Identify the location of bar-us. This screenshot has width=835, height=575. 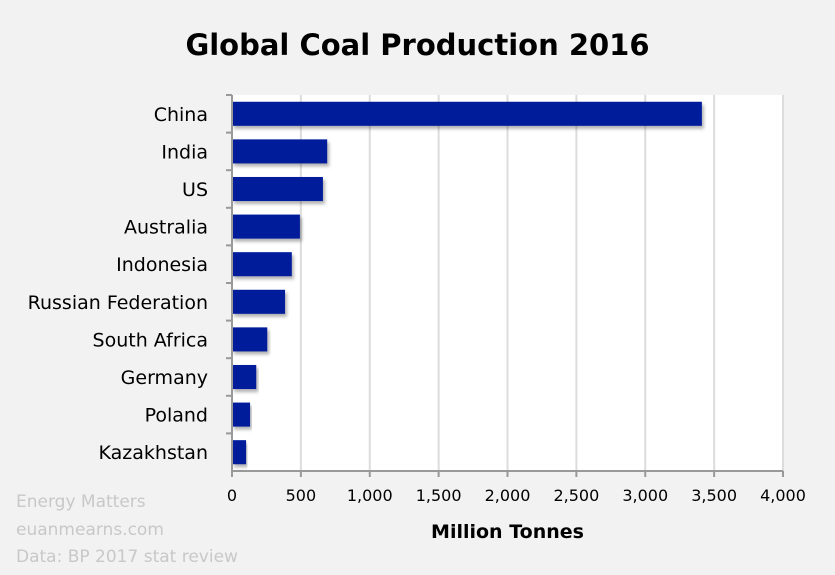
(277, 189).